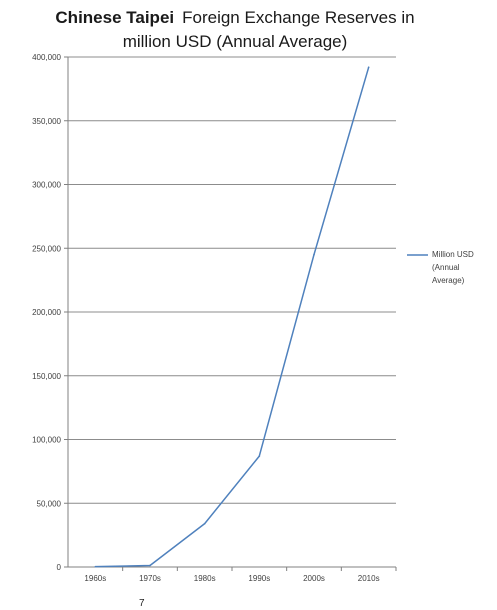 This screenshot has width=497, height=610. What do you see at coordinates (235, 41) in the screenshot?
I see `chart-title-line-2: million USD (Annual Average)` at bounding box center [235, 41].